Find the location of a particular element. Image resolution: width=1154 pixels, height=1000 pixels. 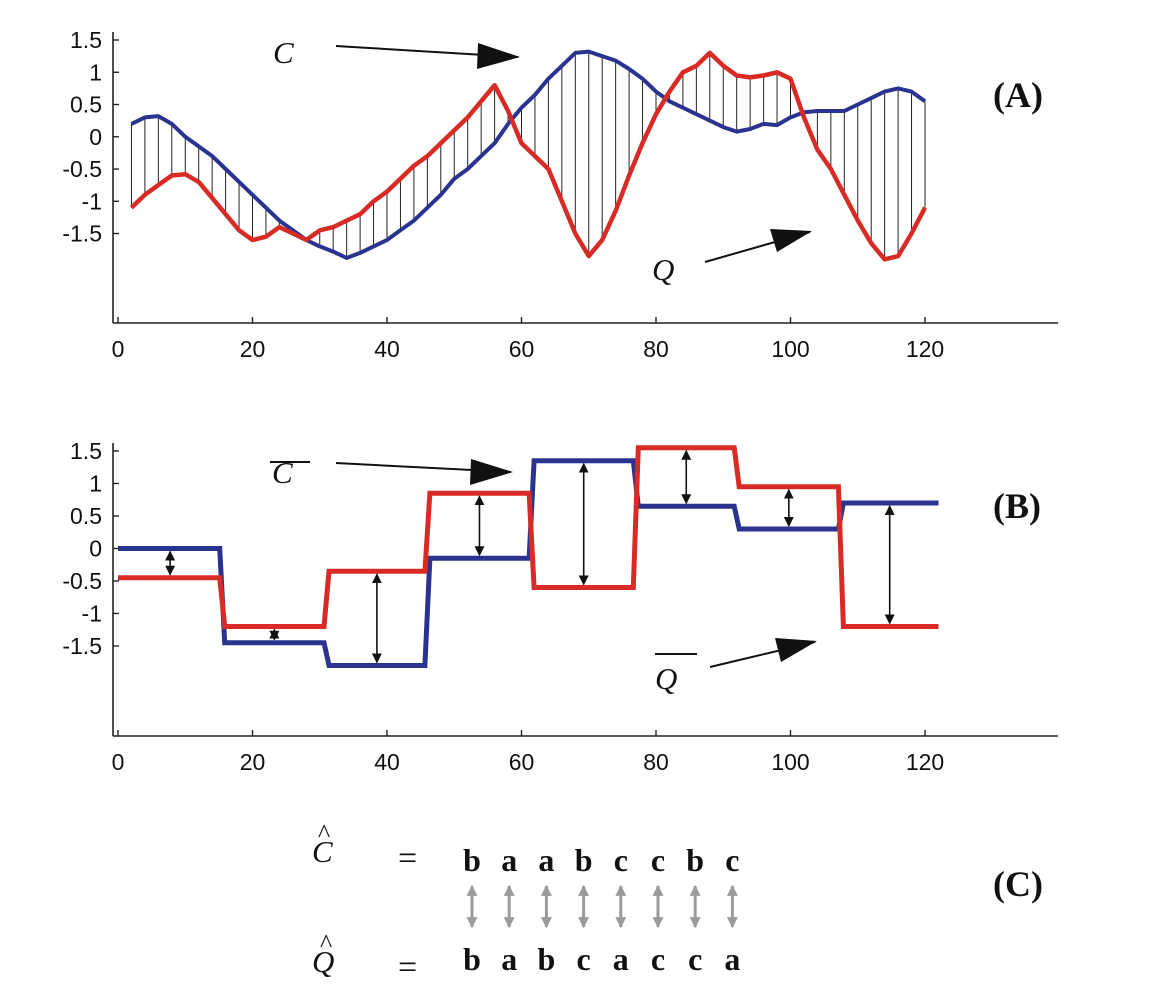

series-q-bar-pointer-head is located at coordinates (796, 650).